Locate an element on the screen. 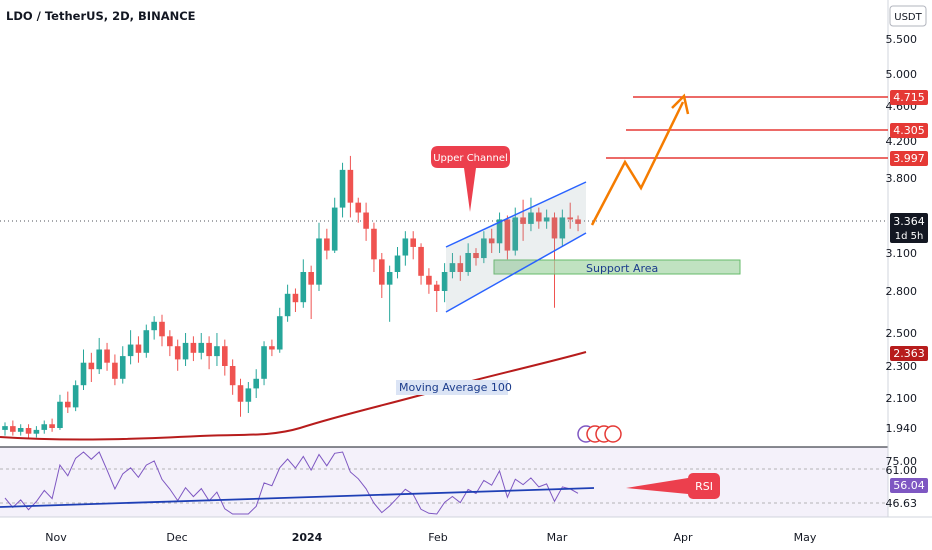 The image size is (932, 550). event-icon is located at coordinates (613, 434).